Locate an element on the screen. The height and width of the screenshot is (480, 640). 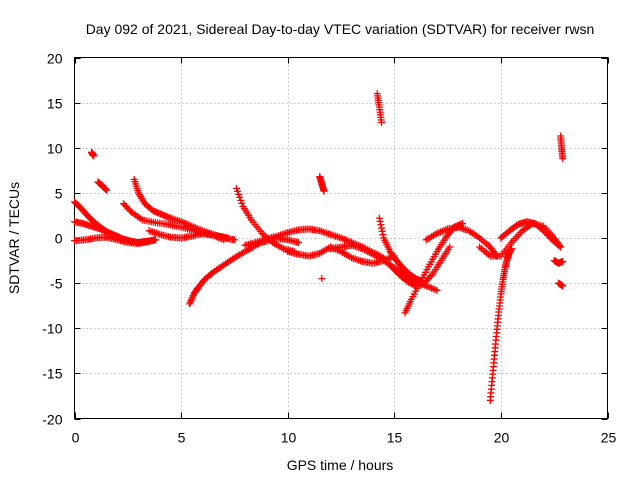
series-arc8 is located at coordinates (186, 235).